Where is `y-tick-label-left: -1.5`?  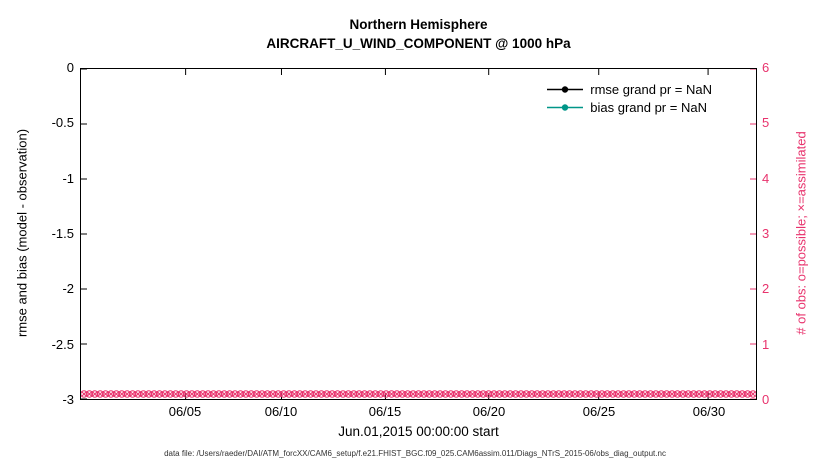 y-tick-label-left: -1.5 is located at coordinates (62, 233).